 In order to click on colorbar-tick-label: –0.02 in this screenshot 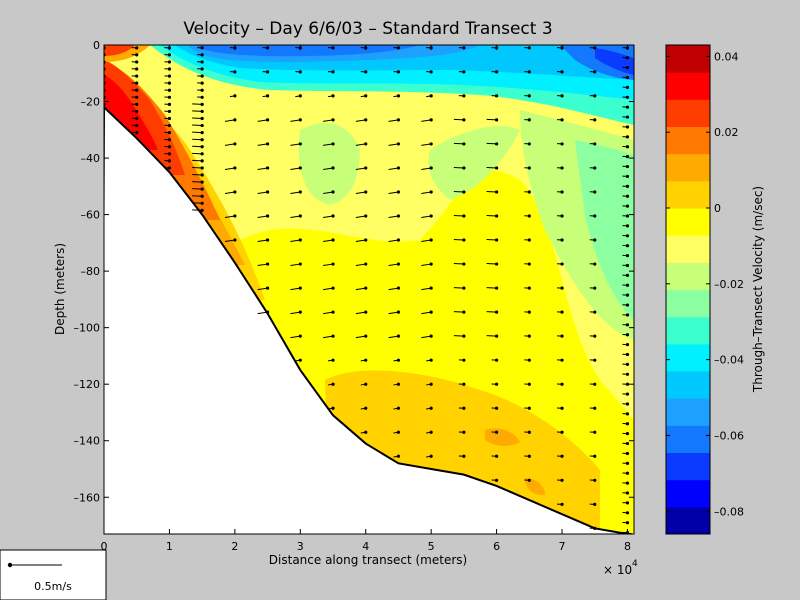, I will do `click(729, 284)`.